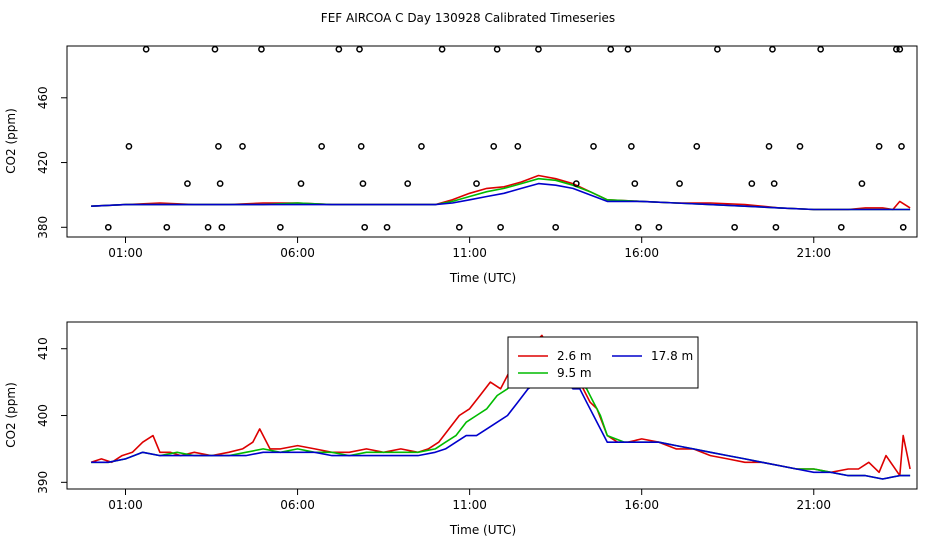 Image resolution: width=936 pixels, height=540 pixels. I want to click on legend-label-2.6m: 2.6 m, so click(574, 356).